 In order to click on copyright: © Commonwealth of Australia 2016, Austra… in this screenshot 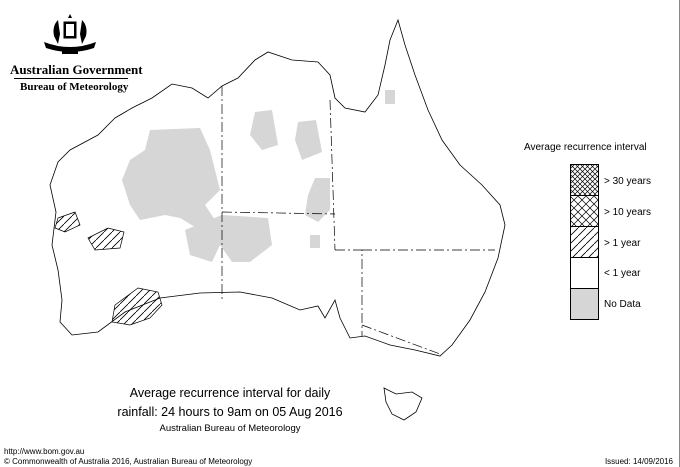, I will do `click(128, 461)`.